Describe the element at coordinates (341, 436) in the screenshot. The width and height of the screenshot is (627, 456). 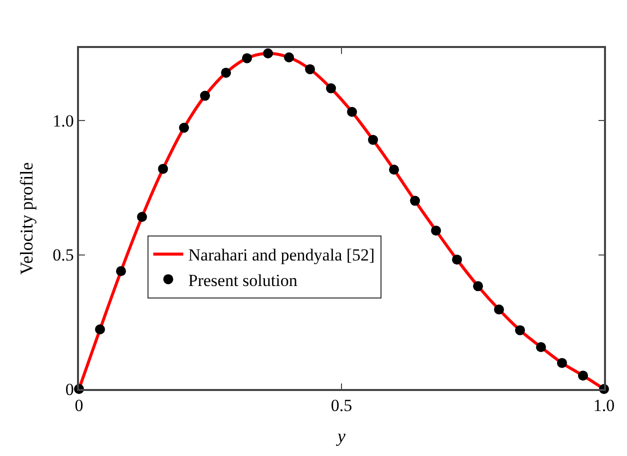
I see `x-axis-title: y` at that location.